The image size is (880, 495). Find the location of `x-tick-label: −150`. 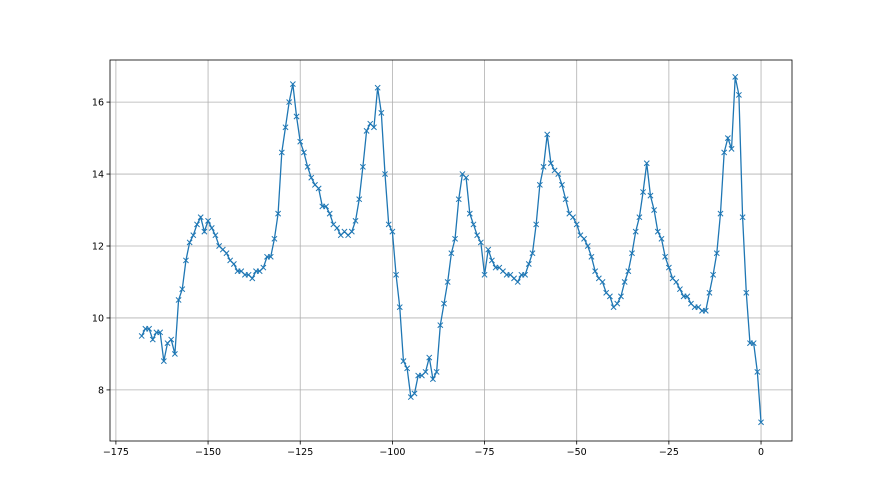

x-tick-label: −150 is located at coordinates (208, 452).